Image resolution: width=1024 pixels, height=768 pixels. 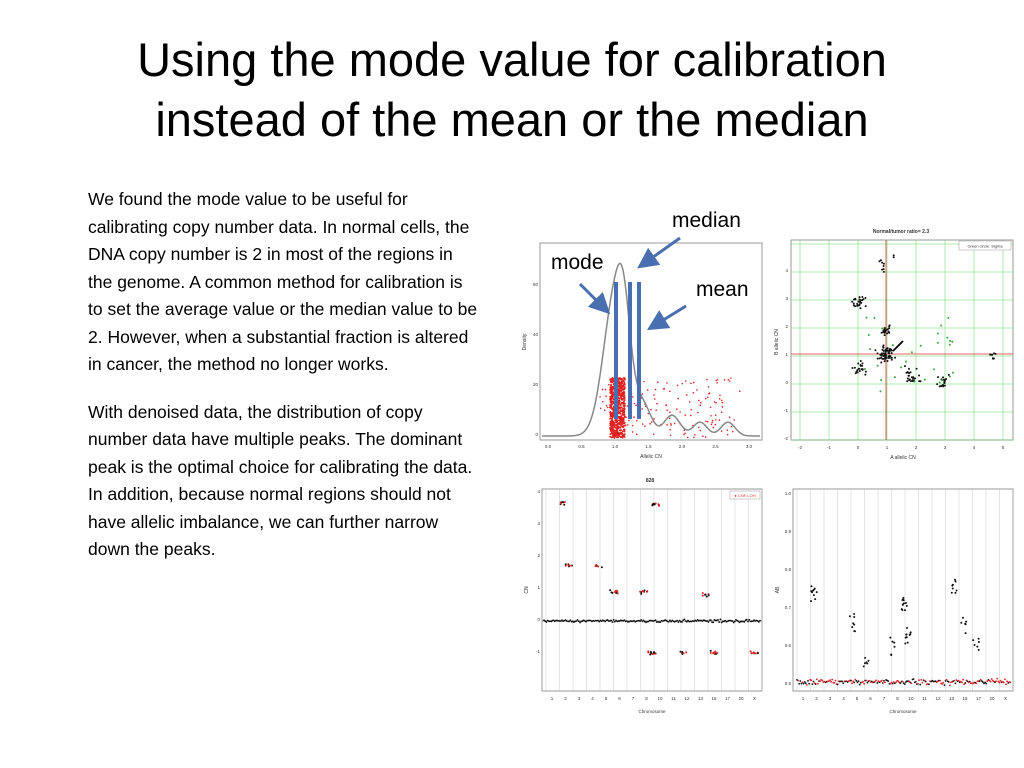 What do you see at coordinates (786, 326) in the screenshot?
I see `tick-label: 2` at bounding box center [786, 326].